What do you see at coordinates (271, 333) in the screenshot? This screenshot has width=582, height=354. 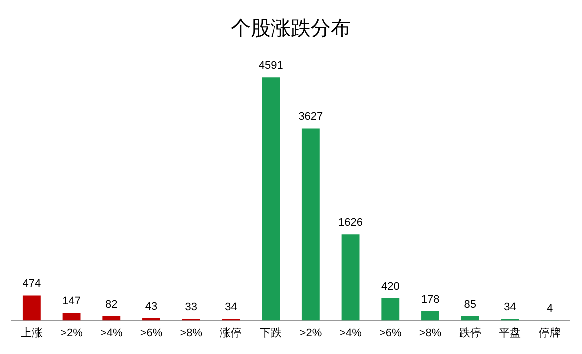 I see `x-tick-label: 下跌` at bounding box center [271, 333].